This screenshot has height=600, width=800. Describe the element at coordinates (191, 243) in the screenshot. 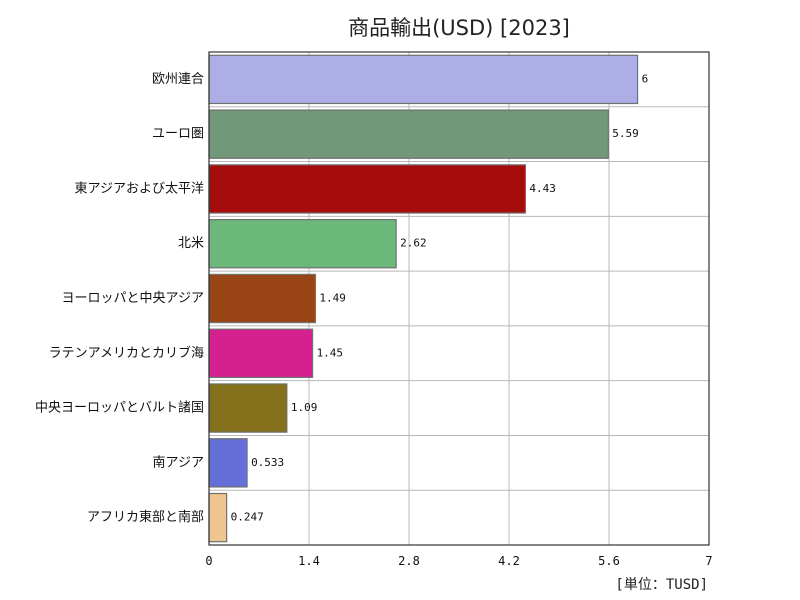

I see `category-label: 北米` at that location.